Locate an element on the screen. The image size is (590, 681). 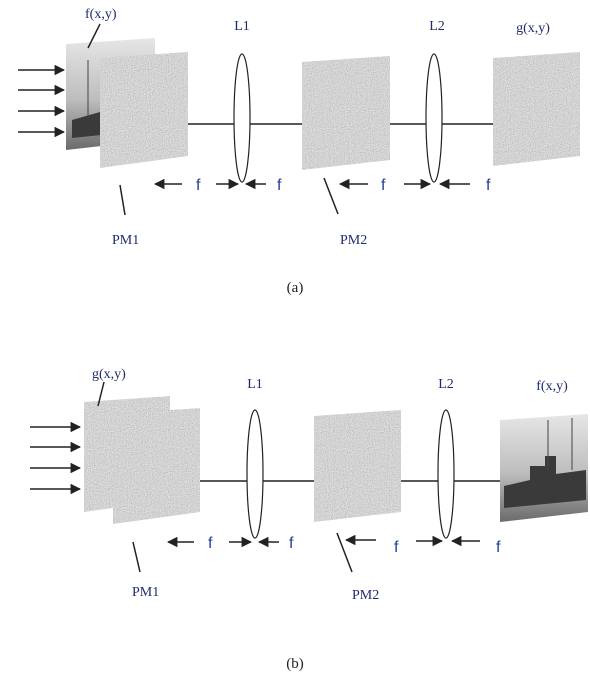
input-label: g(x,y) is located at coordinates (109, 374).